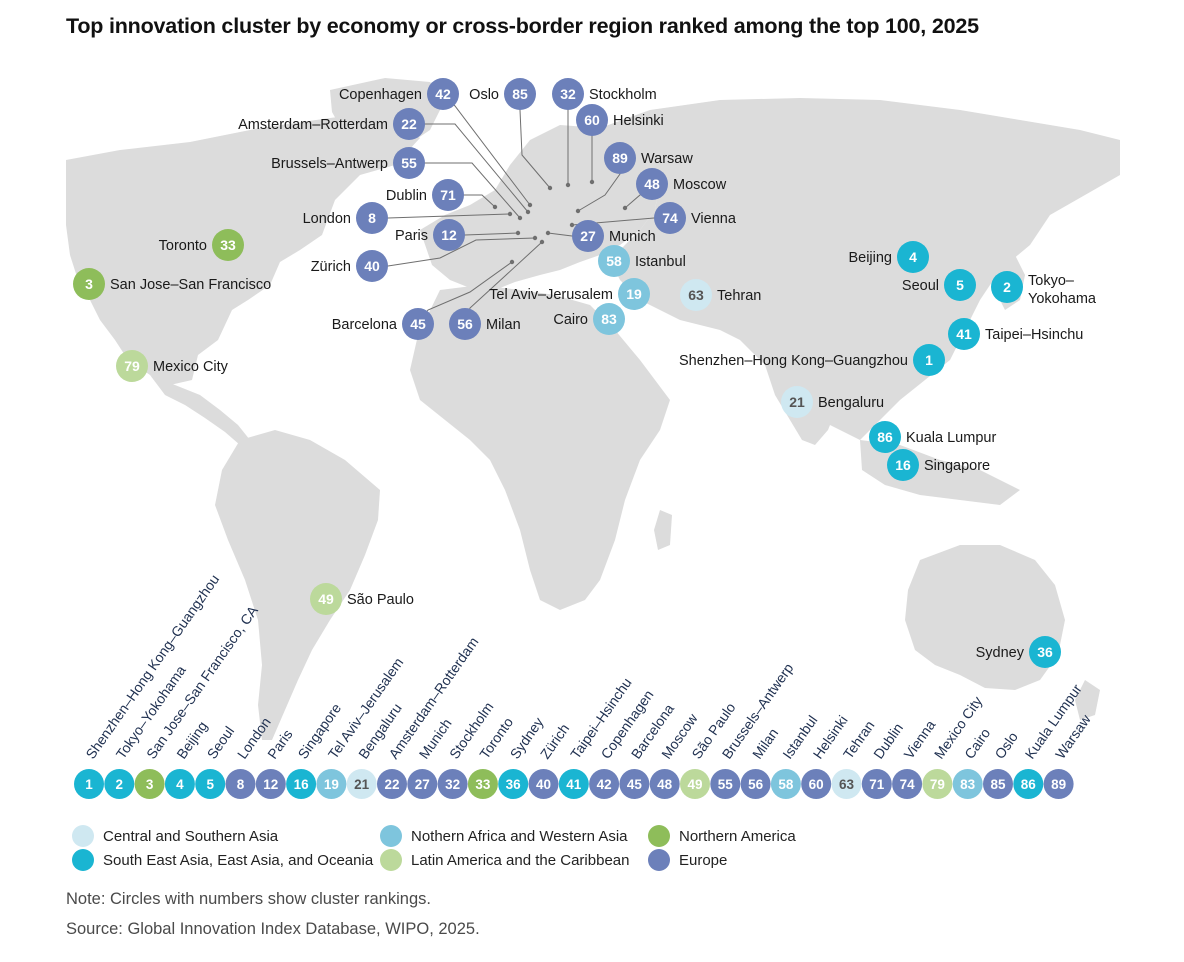 This screenshot has width=1184, height=962. What do you see at coordinates (696, 295) in the screenshot?
I see `cluster-circle-tehran` at bounding box center [696, 295].